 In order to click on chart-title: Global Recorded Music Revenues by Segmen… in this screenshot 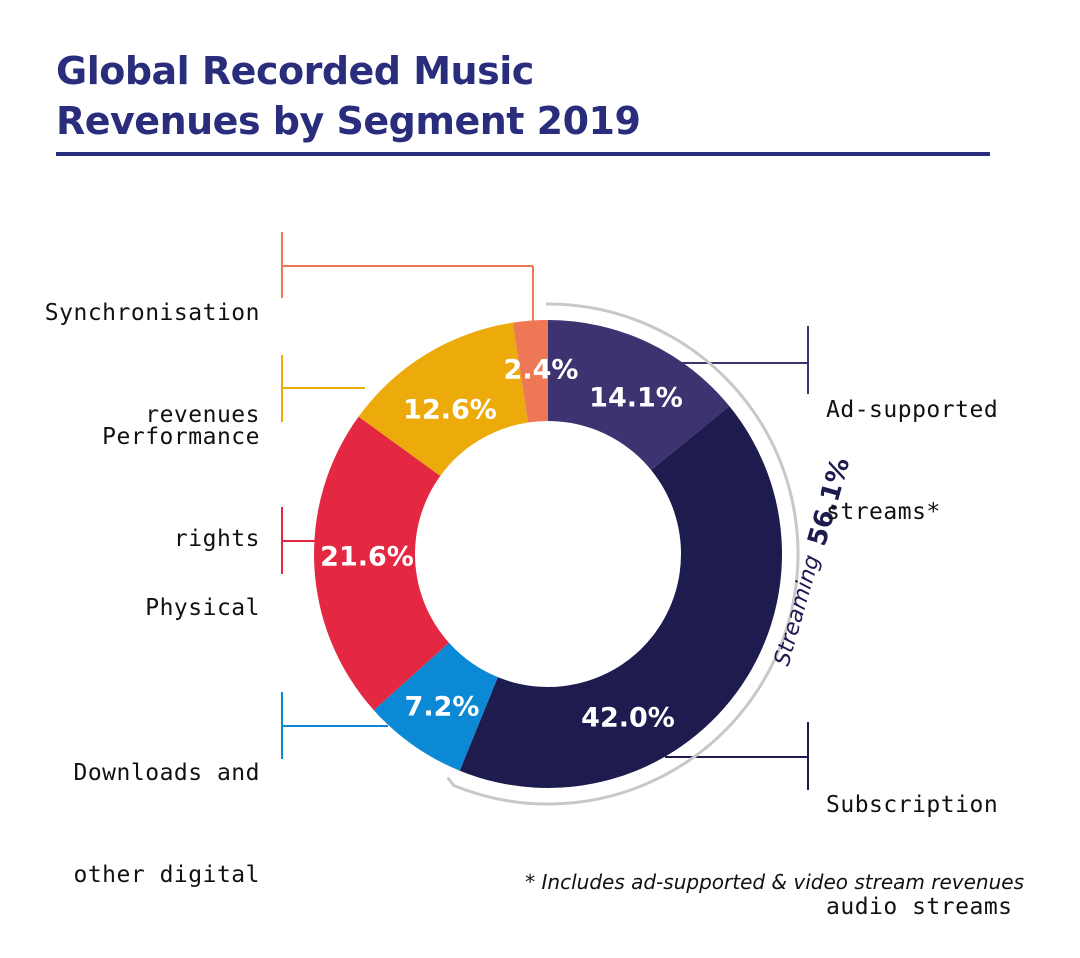, I will do `click(348, 96)`.